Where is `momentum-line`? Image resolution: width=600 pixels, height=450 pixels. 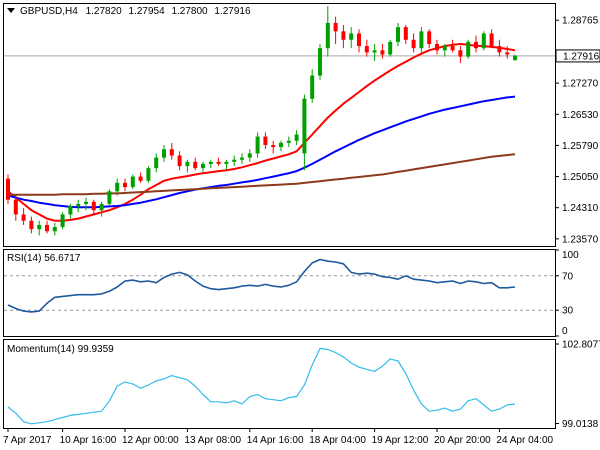
momentum-line is located at coordinates (261, 386).